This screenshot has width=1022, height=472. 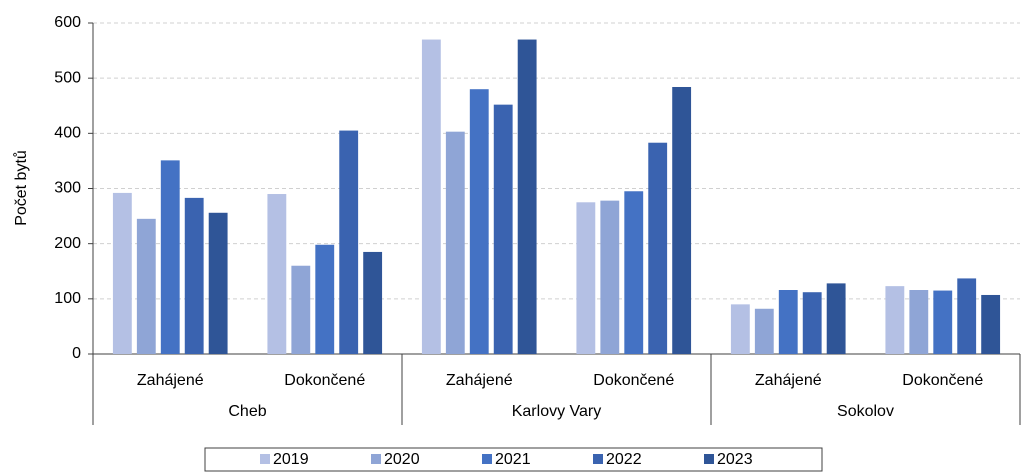 What do you see at coordinates (67, 188) in the screenshot?
I see `y-tick-label: 300` at bounding box center [67, 188].